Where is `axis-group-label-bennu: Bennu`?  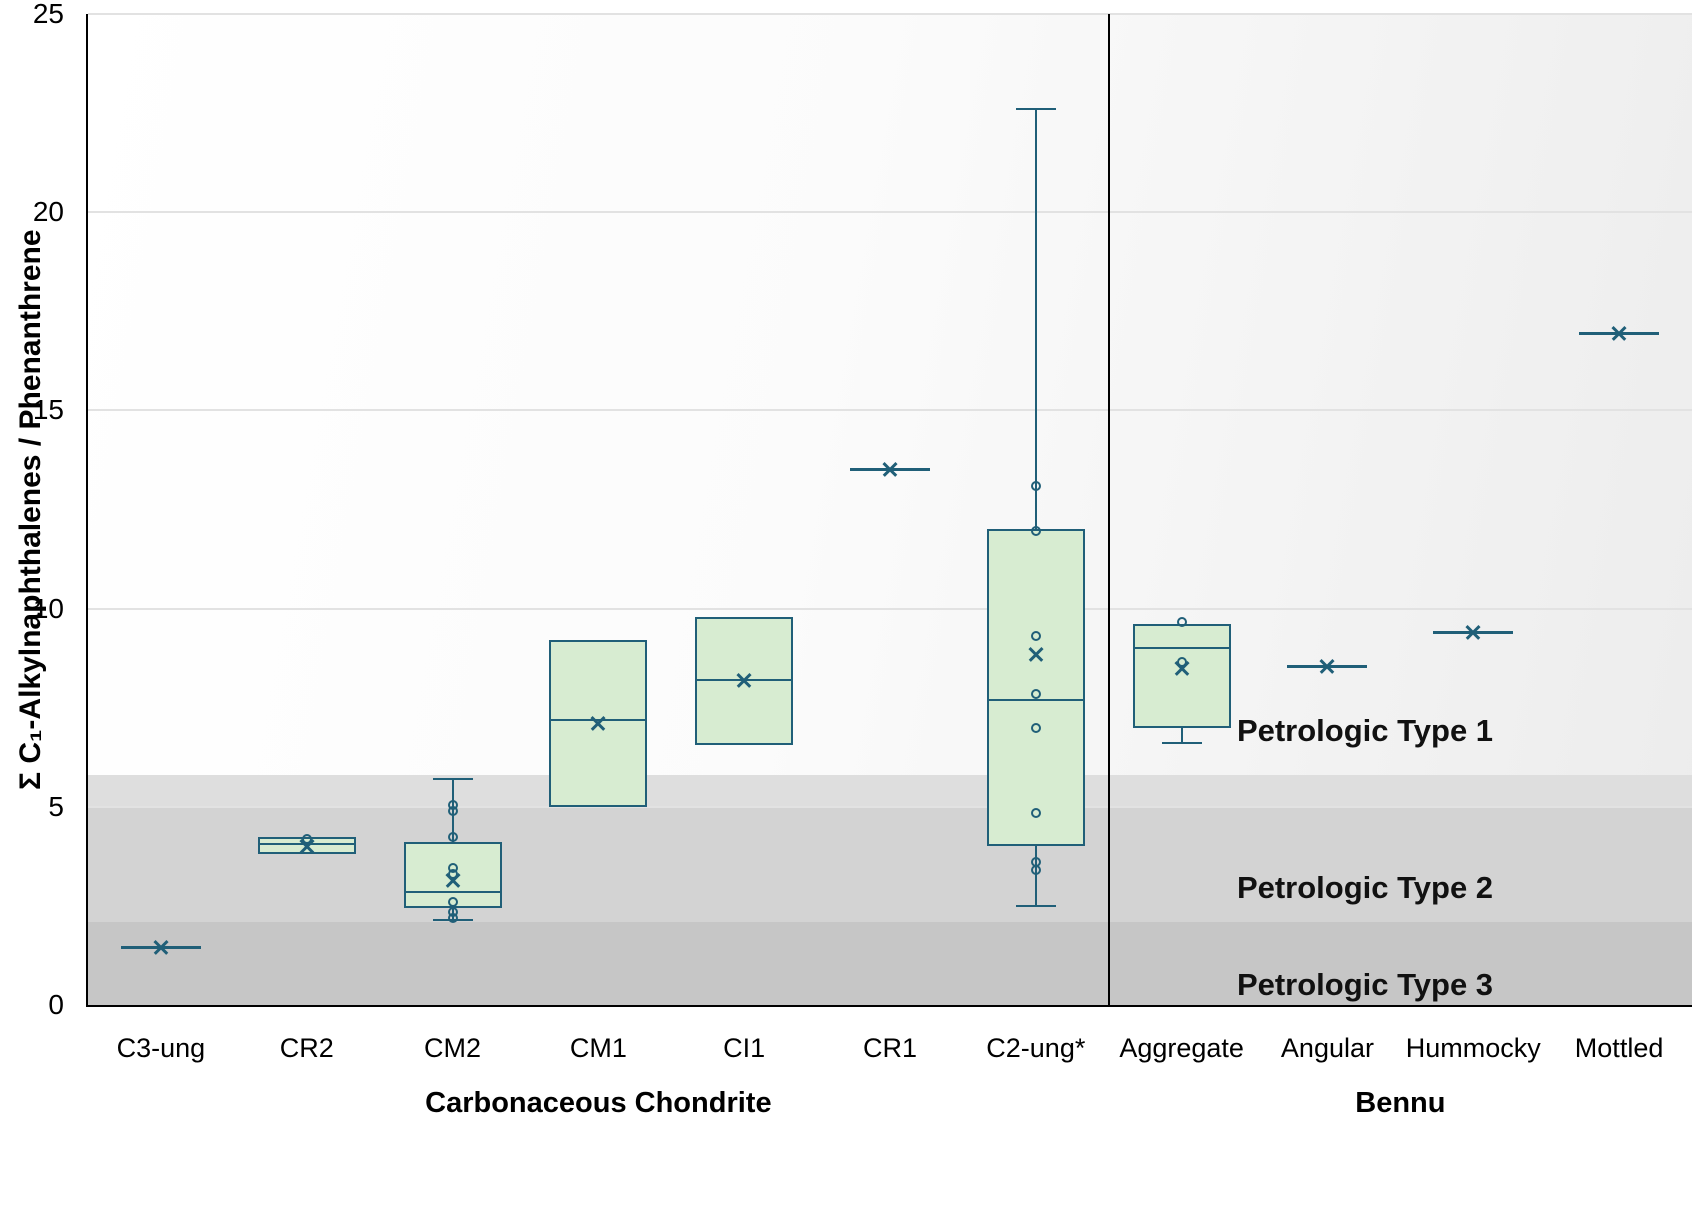 axis-group-label-bennu: Bennu is located at coordinates (1400, 1103).